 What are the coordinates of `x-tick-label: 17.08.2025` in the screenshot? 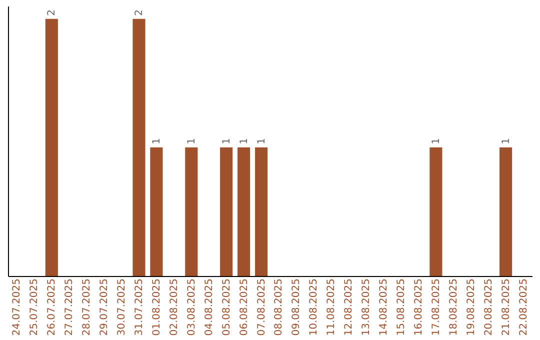 It's located at (436, 307).